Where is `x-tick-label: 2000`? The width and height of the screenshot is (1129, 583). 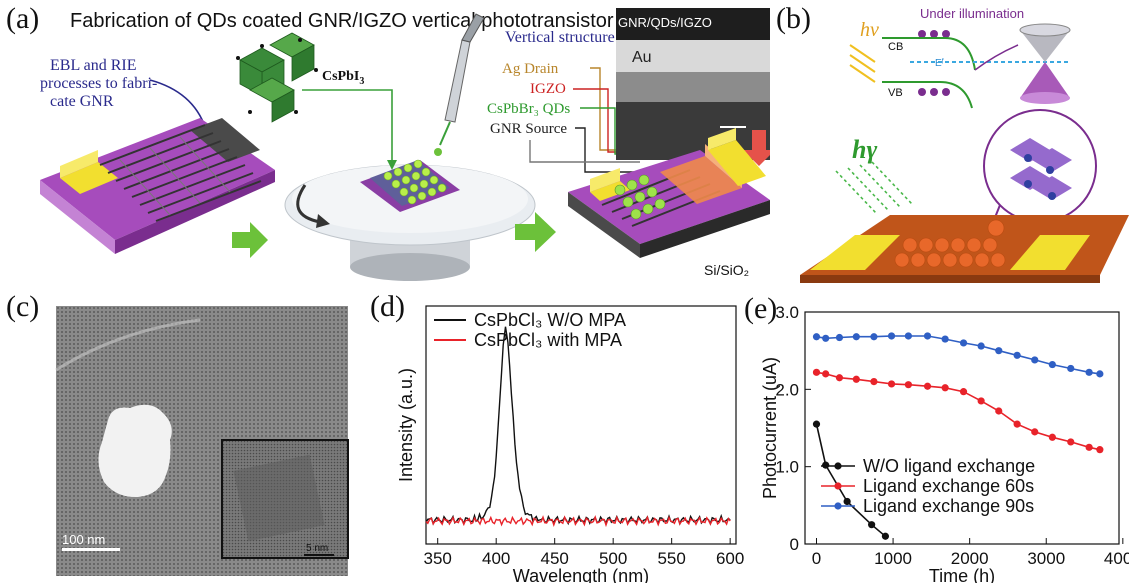
x-tick-label: 2000 is located at coordinates (970, 558).